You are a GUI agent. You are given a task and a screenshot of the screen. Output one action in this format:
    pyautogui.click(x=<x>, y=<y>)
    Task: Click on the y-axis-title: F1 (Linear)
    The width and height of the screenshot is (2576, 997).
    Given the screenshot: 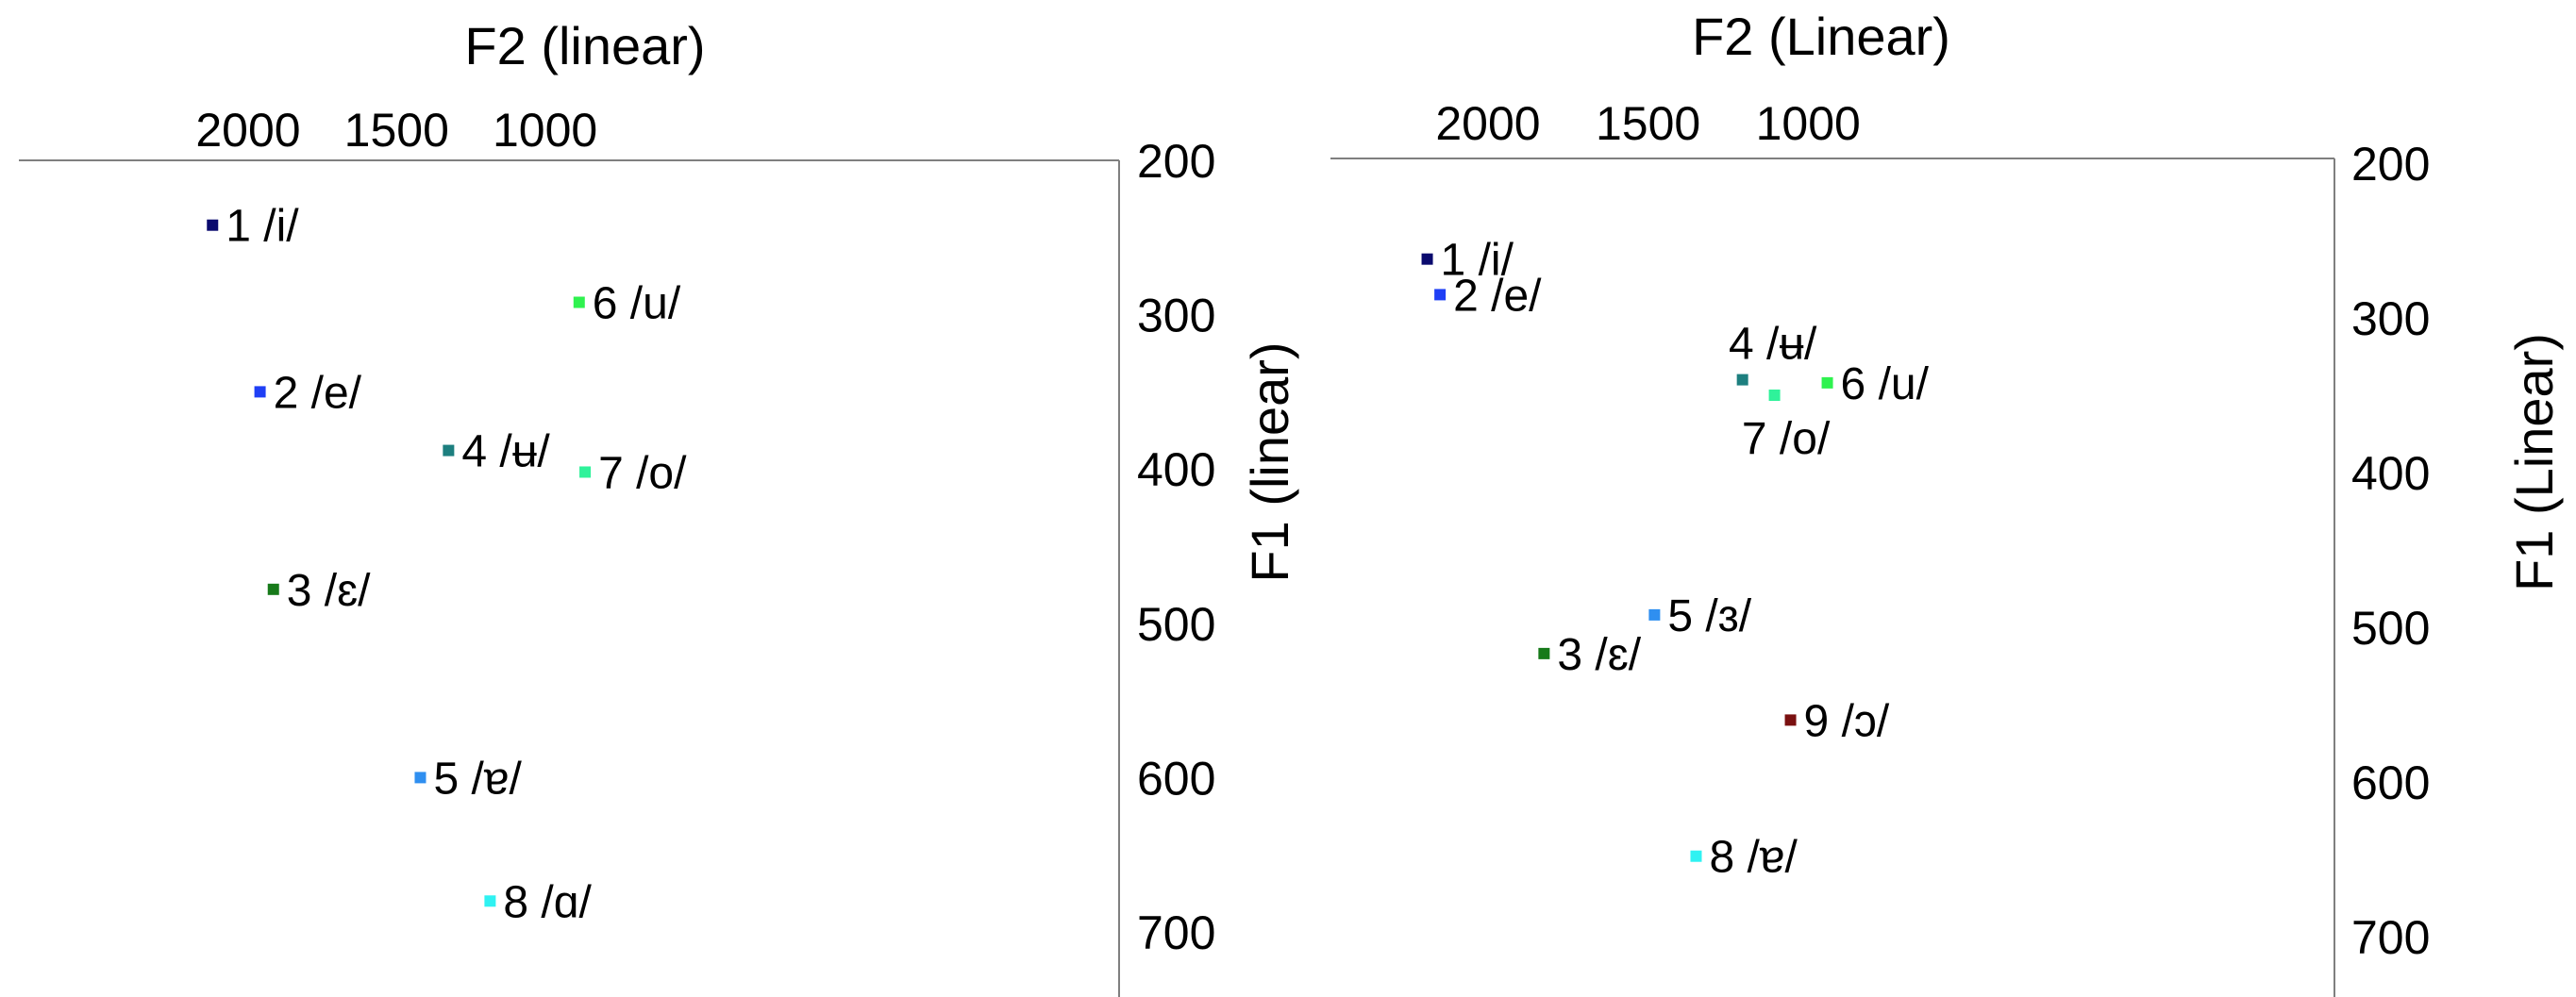 What is the action you would take?
    pyautogui.click(x=2534, y=462)
    